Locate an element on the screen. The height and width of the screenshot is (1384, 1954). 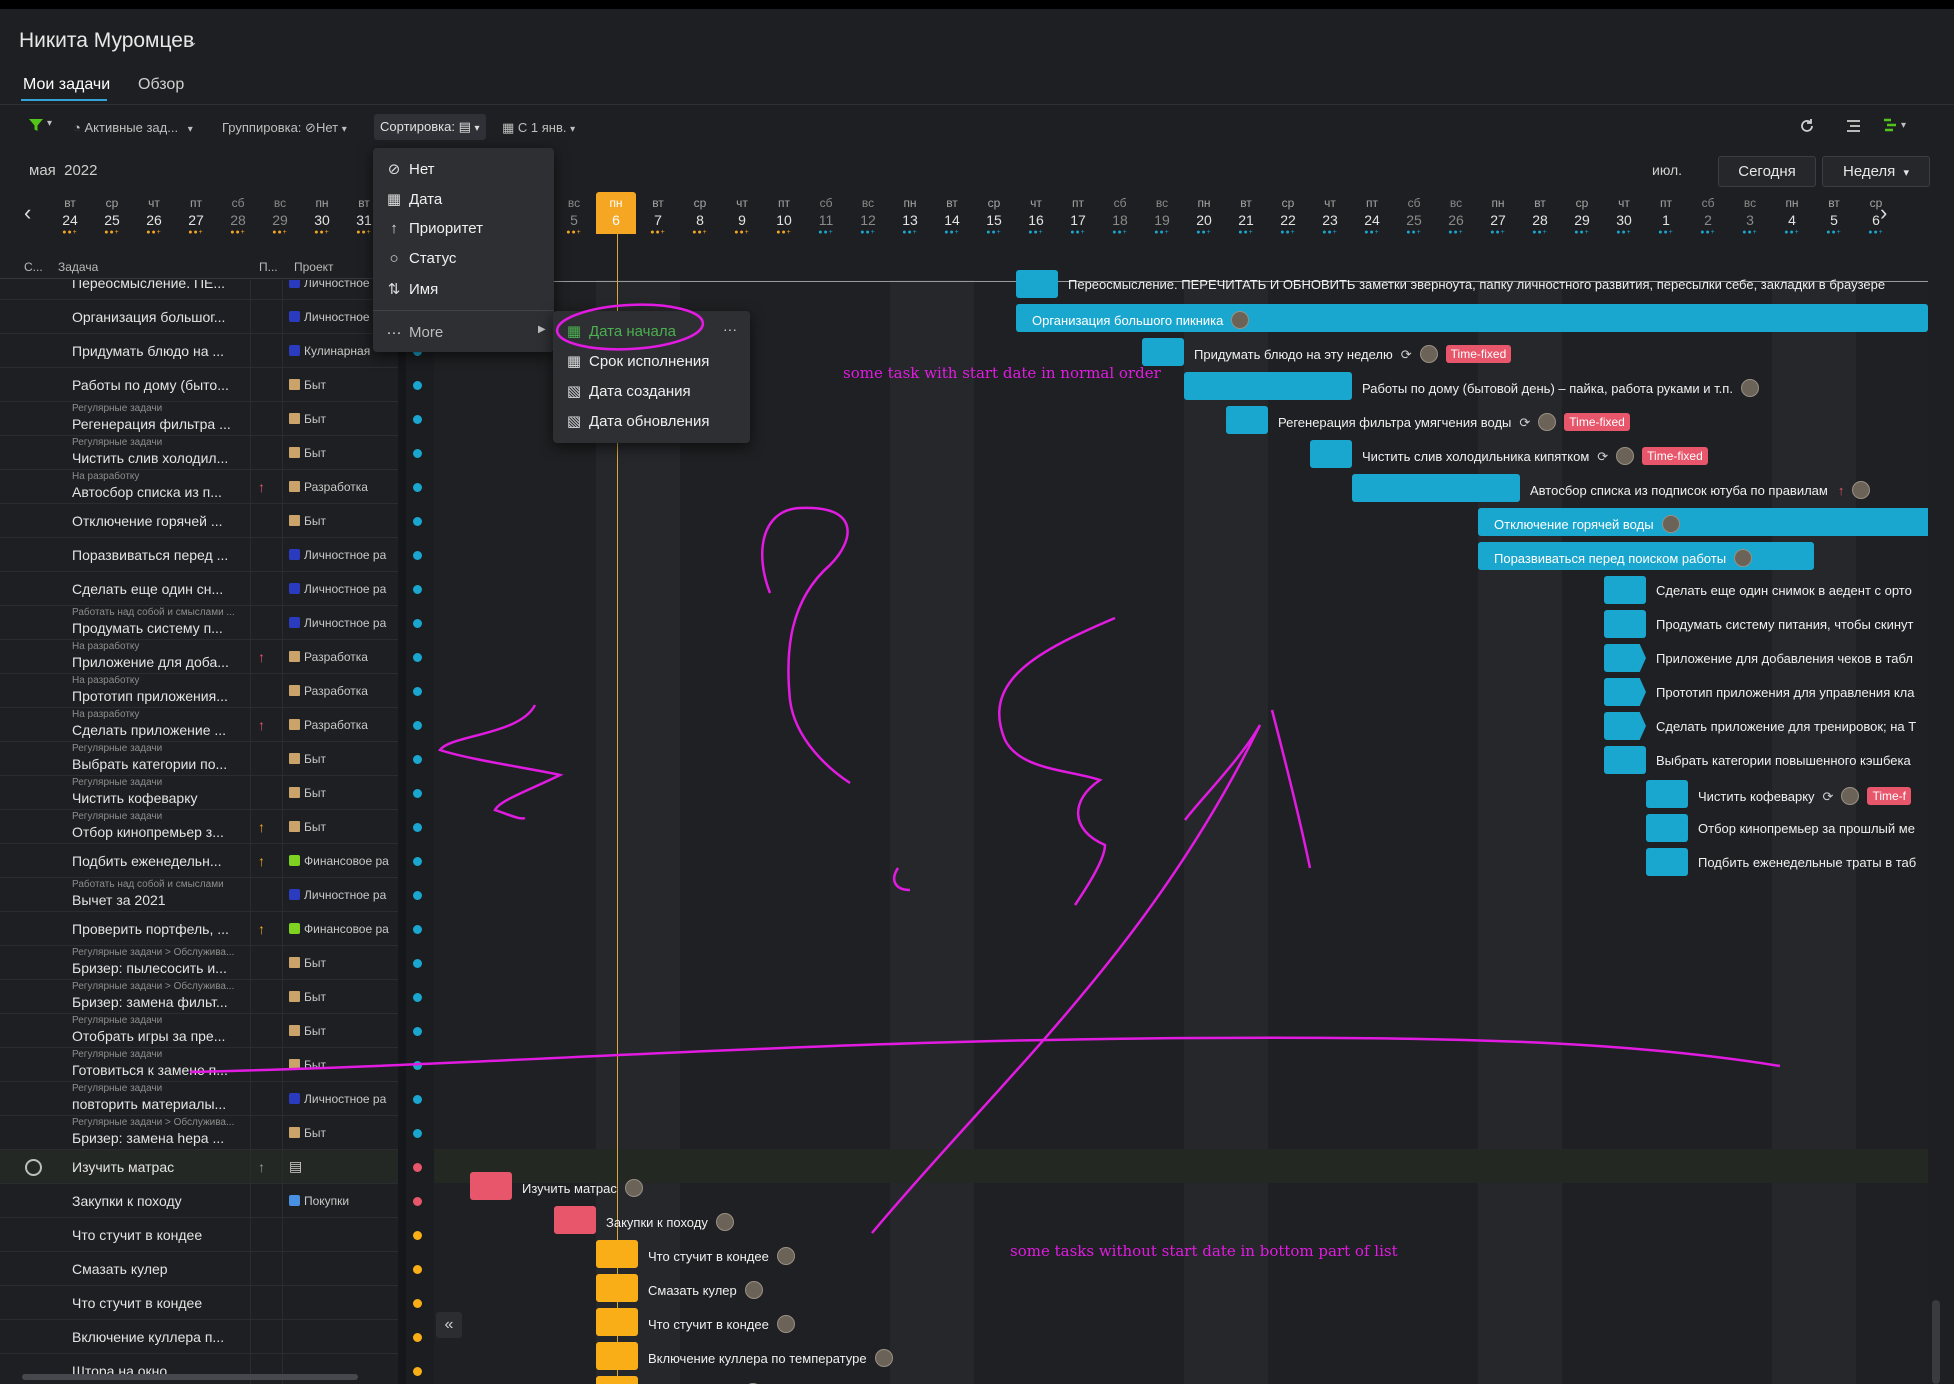
day-cell: пт 24 ●●+ is located at coordinates (1372, 216).